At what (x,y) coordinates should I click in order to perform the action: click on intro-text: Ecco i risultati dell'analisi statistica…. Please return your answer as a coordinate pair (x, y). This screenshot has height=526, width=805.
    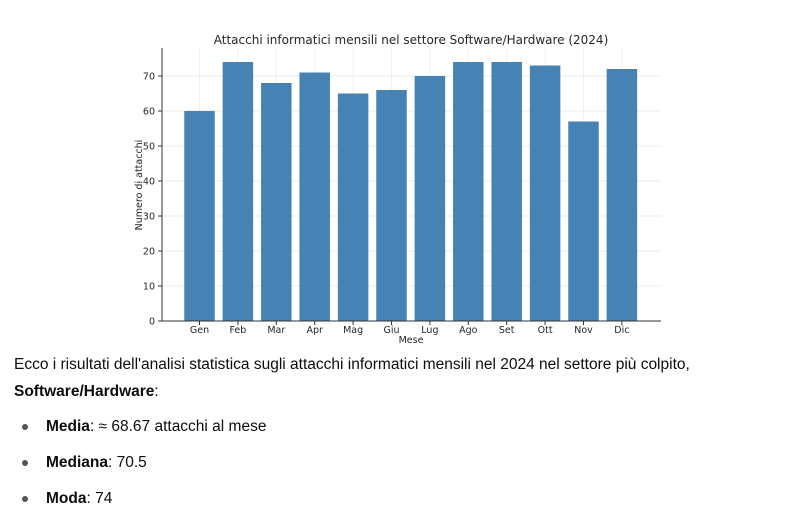
    Looking at the image, I should click on (352, 364).